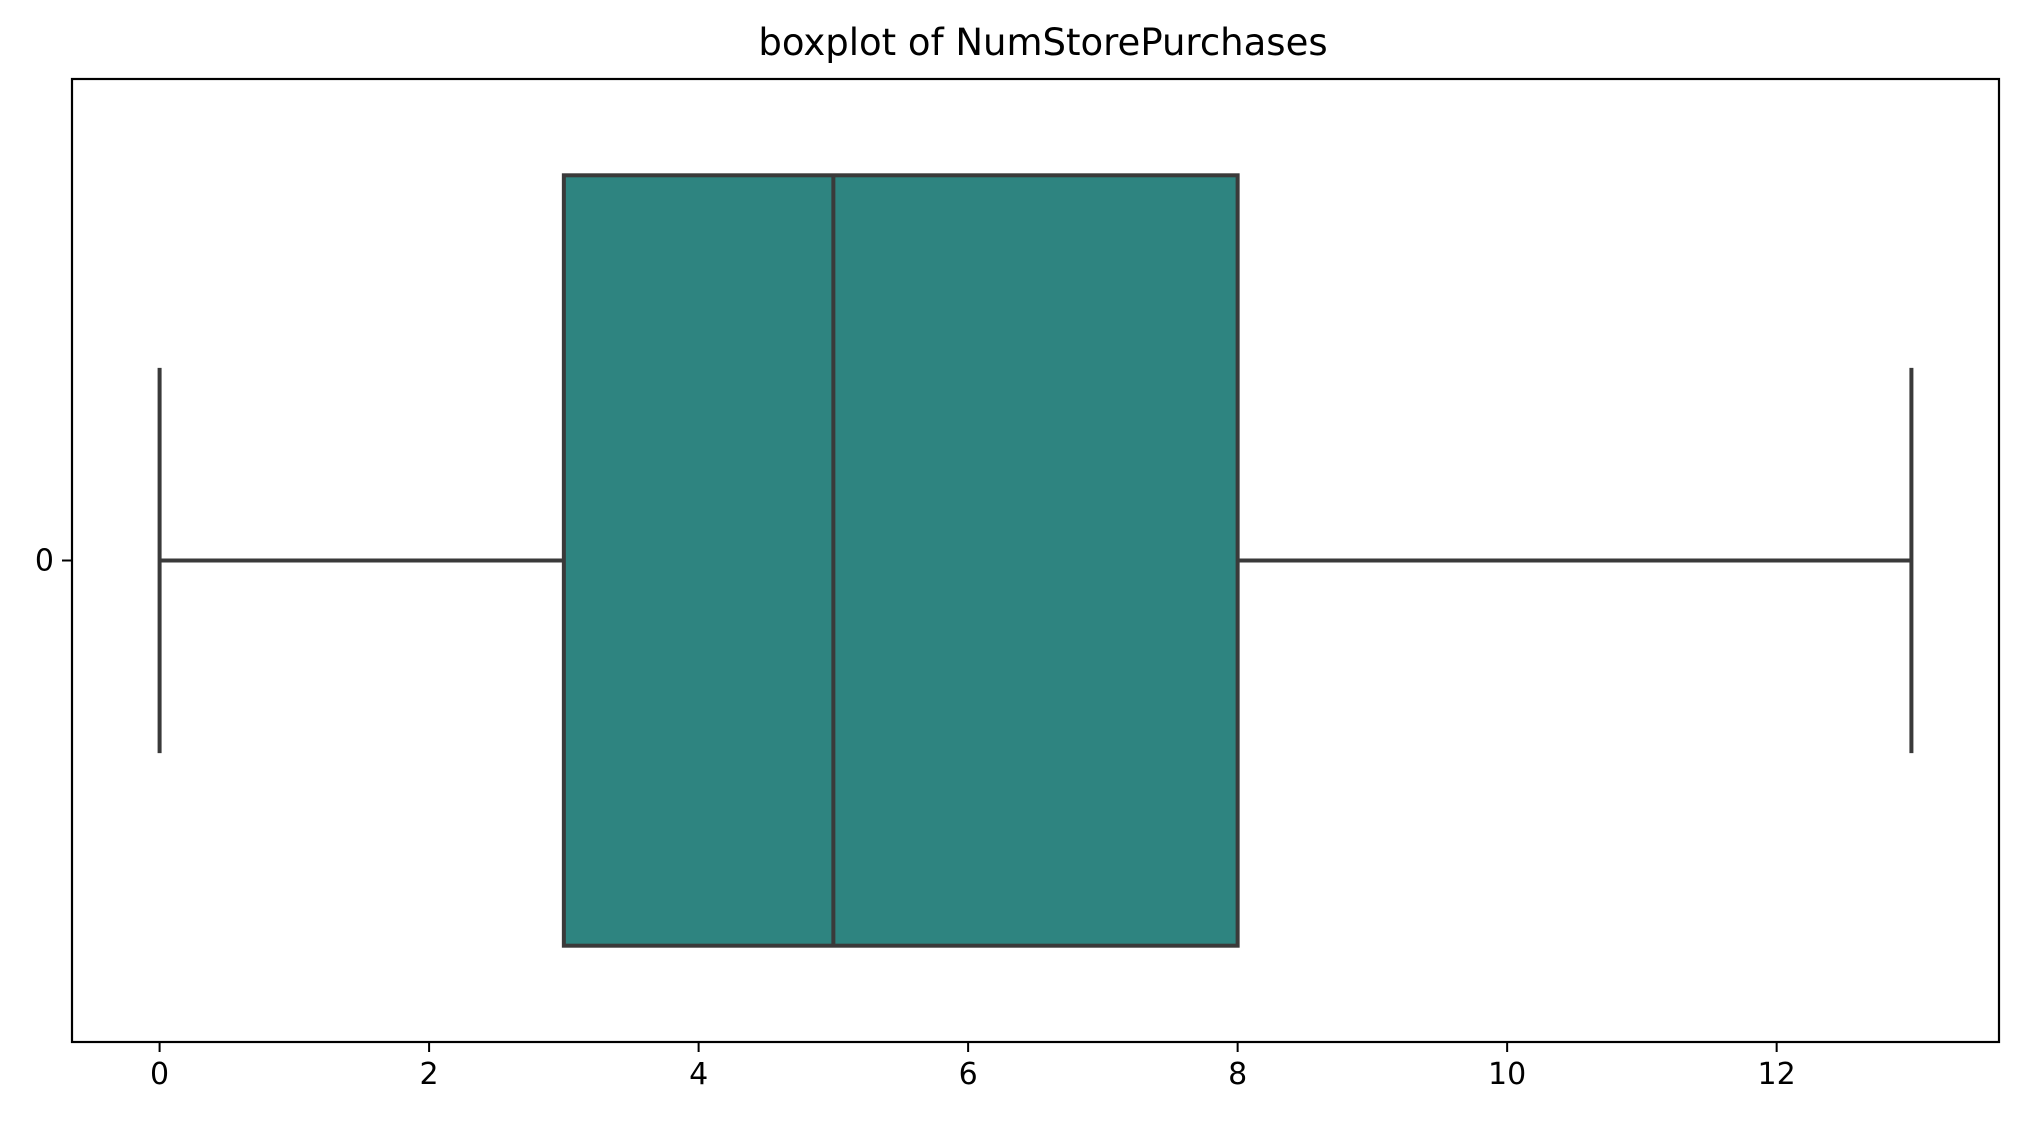 This screenshot has height=1124, width=2033. I want to click on x-tick-label: 6, so click(968, 1074).